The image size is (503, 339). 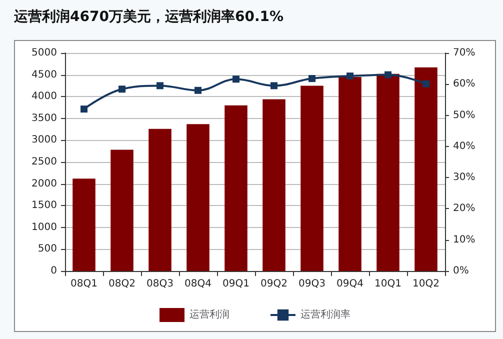 What do you see at coordinates (44, 140) in the screenshot?
I see `y-tick-label: 3000` at bounding box center [44, 140].